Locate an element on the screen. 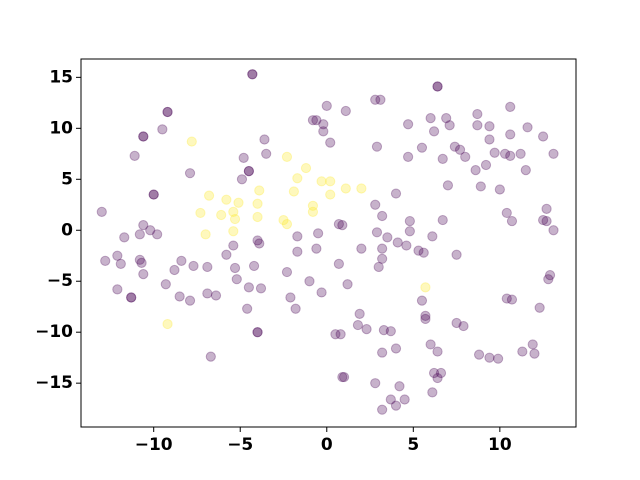 This screenshot has height=480, width=640. y-tick-label: 15 is located at coordinates (61, 77).